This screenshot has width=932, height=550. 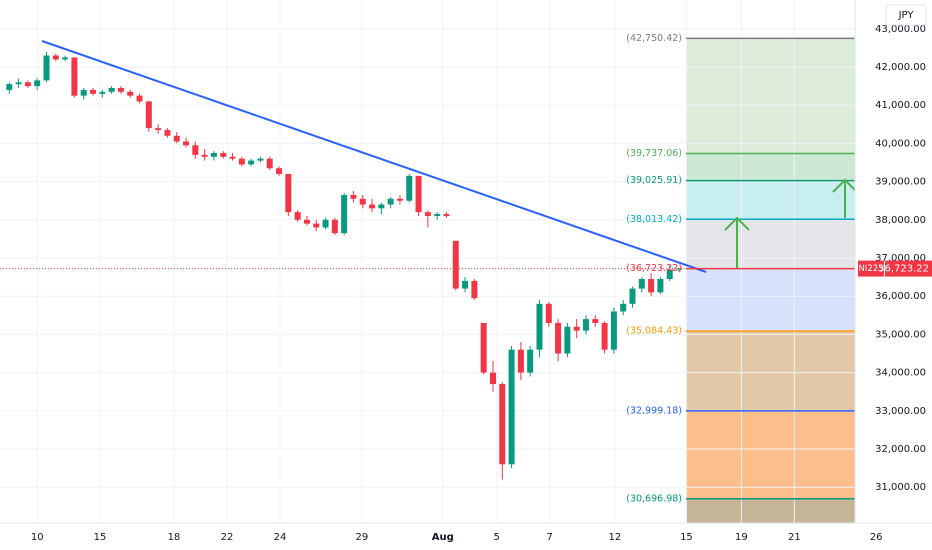 I want to click on arrows, so click(x=791, y=223).